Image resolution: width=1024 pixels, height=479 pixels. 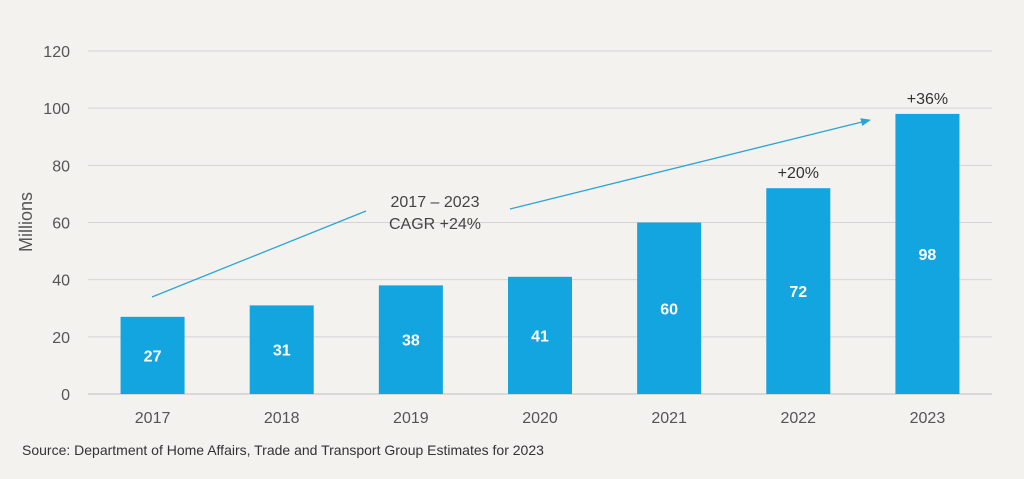 I want to click on y-tick-label: 0, so click(x=65, y=395).